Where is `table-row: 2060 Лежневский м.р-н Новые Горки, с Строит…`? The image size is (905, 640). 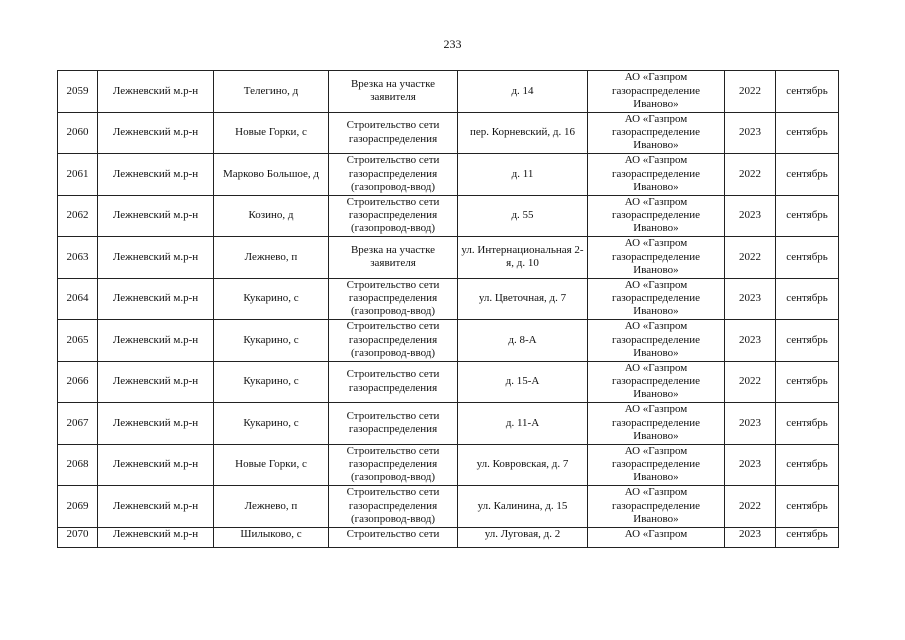 table-row: 2060 Лежневский м.р-н Новые Горки, с Строит… is located at coordinates (448, 132).